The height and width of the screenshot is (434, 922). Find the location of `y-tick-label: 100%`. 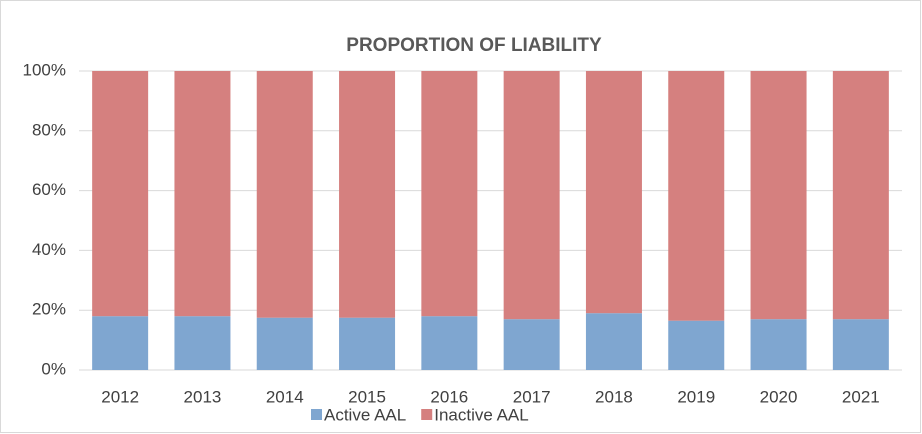

y-tick-label: 100% is located at coordinates (44, 69).